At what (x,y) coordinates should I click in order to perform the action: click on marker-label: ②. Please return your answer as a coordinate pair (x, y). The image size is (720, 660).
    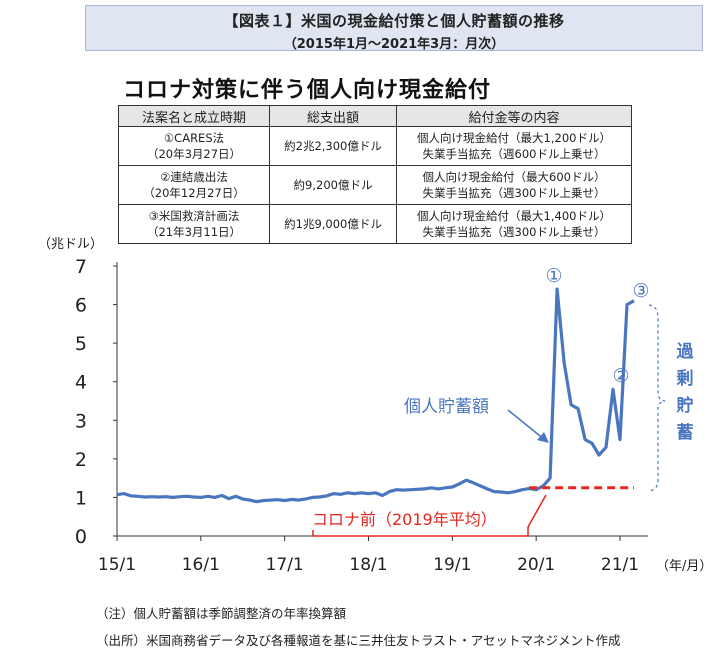
    Looking at the image, I should click on (620, 376).